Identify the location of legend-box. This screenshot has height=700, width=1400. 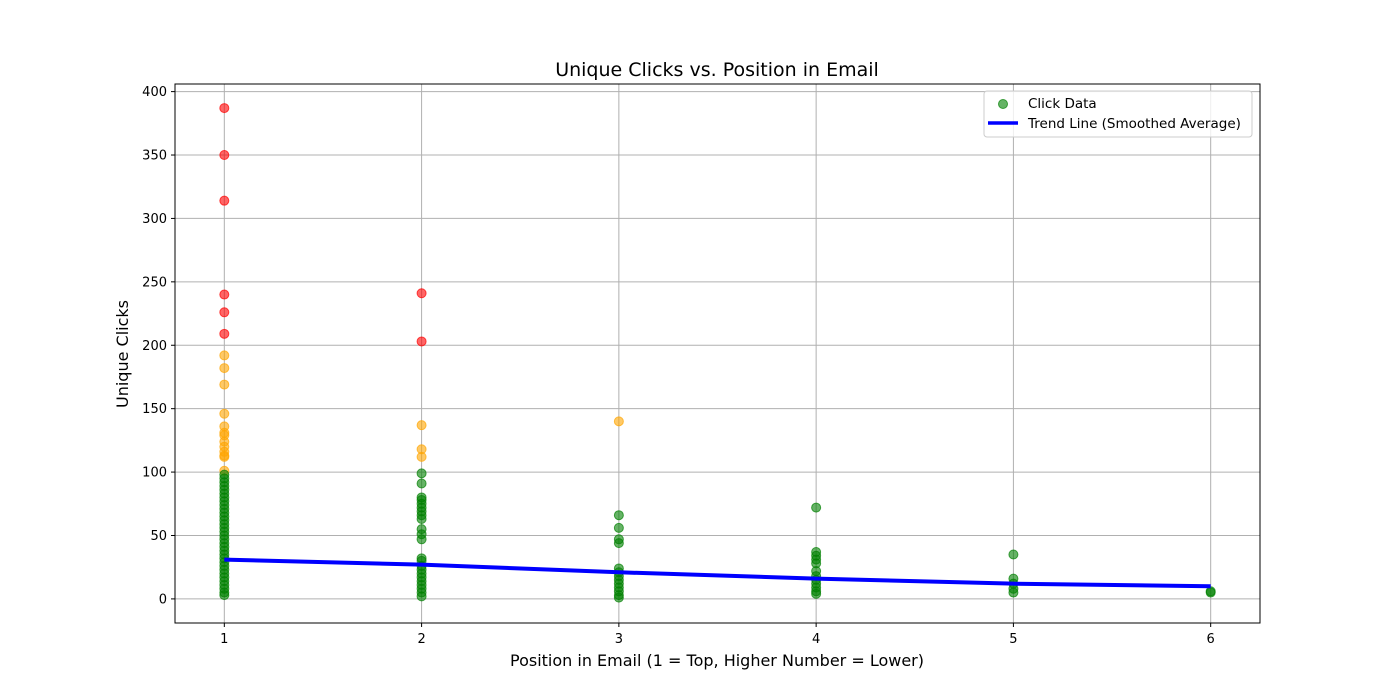
(1118, 114).